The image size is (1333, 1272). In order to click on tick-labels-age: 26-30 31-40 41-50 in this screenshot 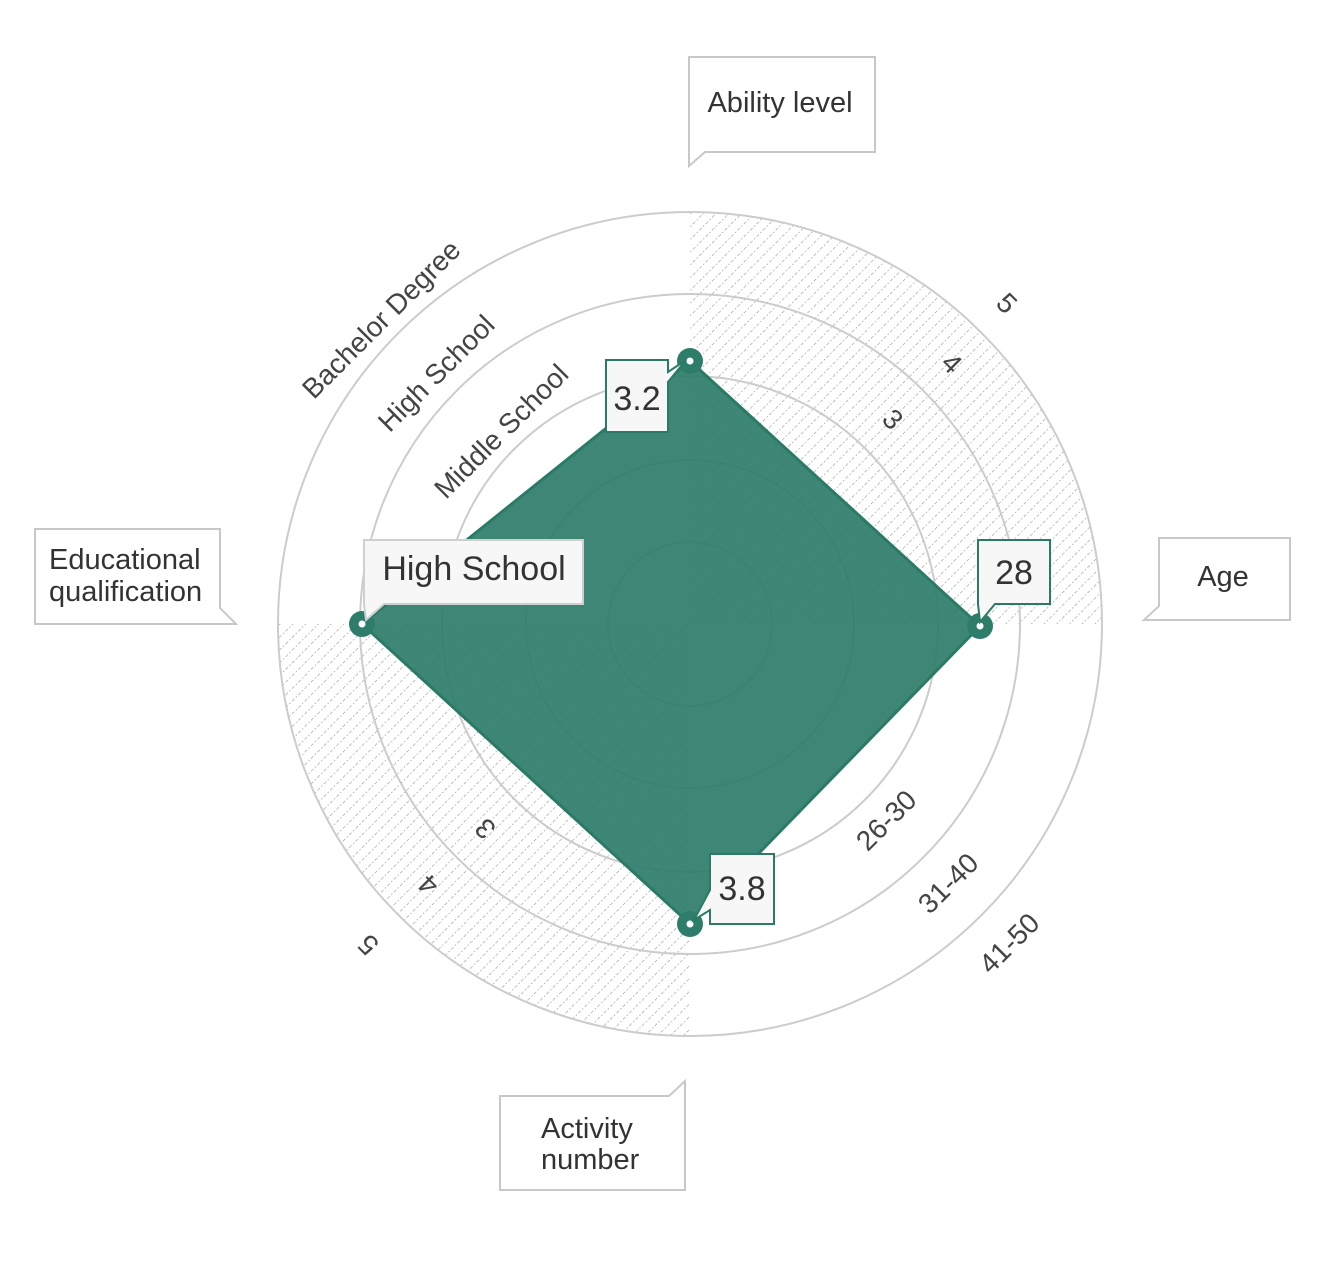, I will do `click(948, 882)`.